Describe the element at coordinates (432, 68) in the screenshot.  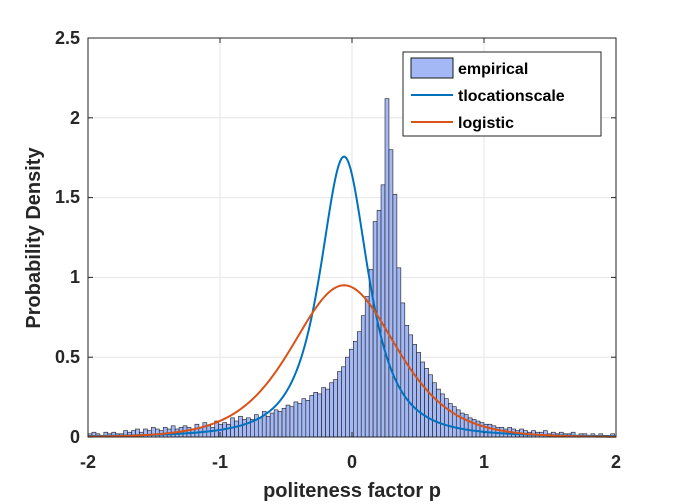
I see `legend-swatch-empirical` at that location.